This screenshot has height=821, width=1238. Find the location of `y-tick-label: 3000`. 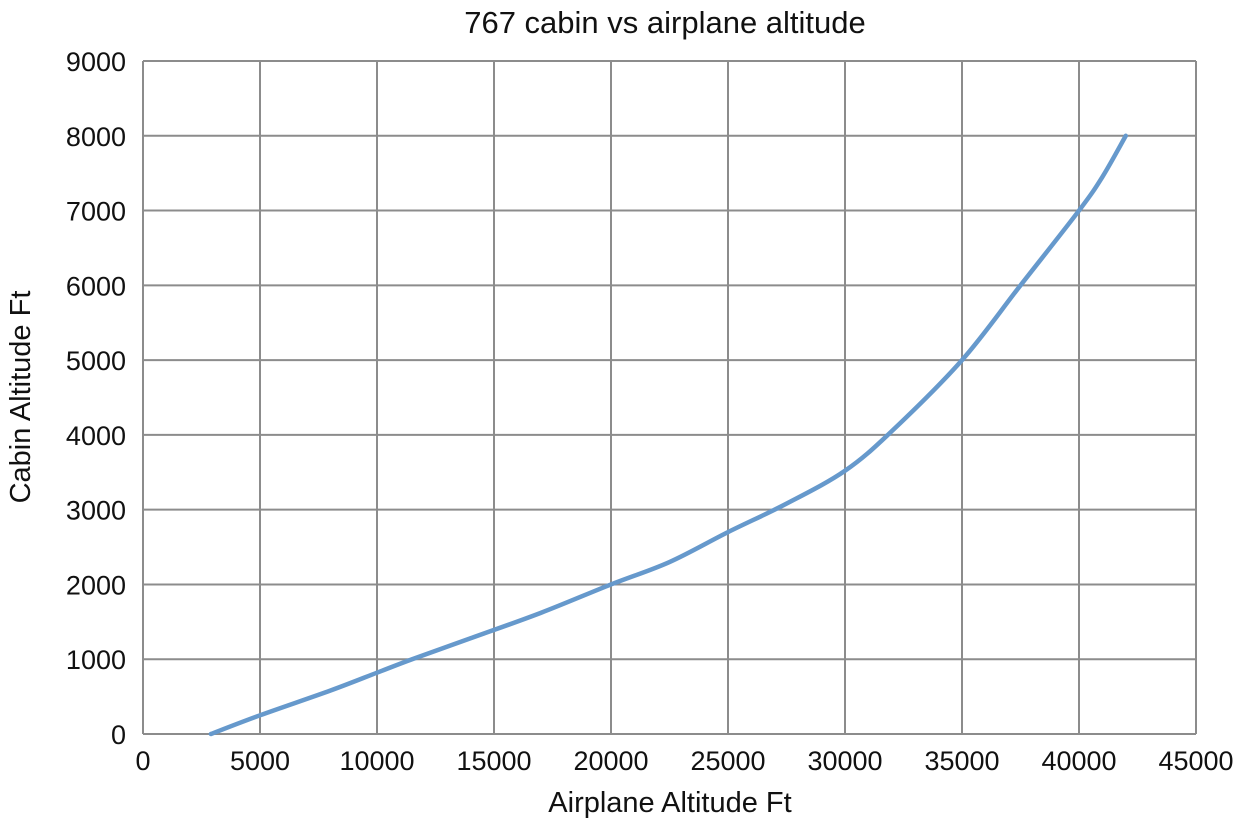

y-tick-label: 3000 is located at coordinates (96, 511).